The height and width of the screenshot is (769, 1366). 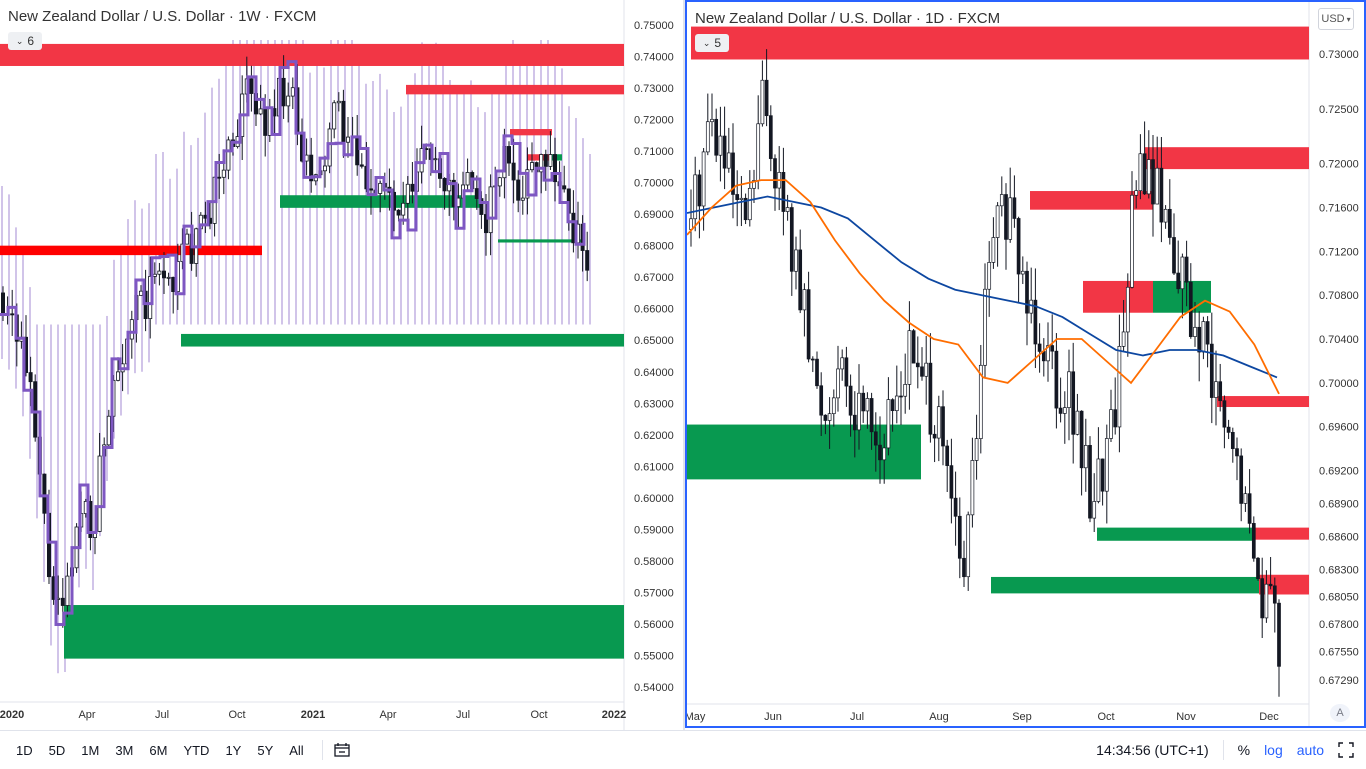 I want to click on pane-divider, so click(x=684, y=365).